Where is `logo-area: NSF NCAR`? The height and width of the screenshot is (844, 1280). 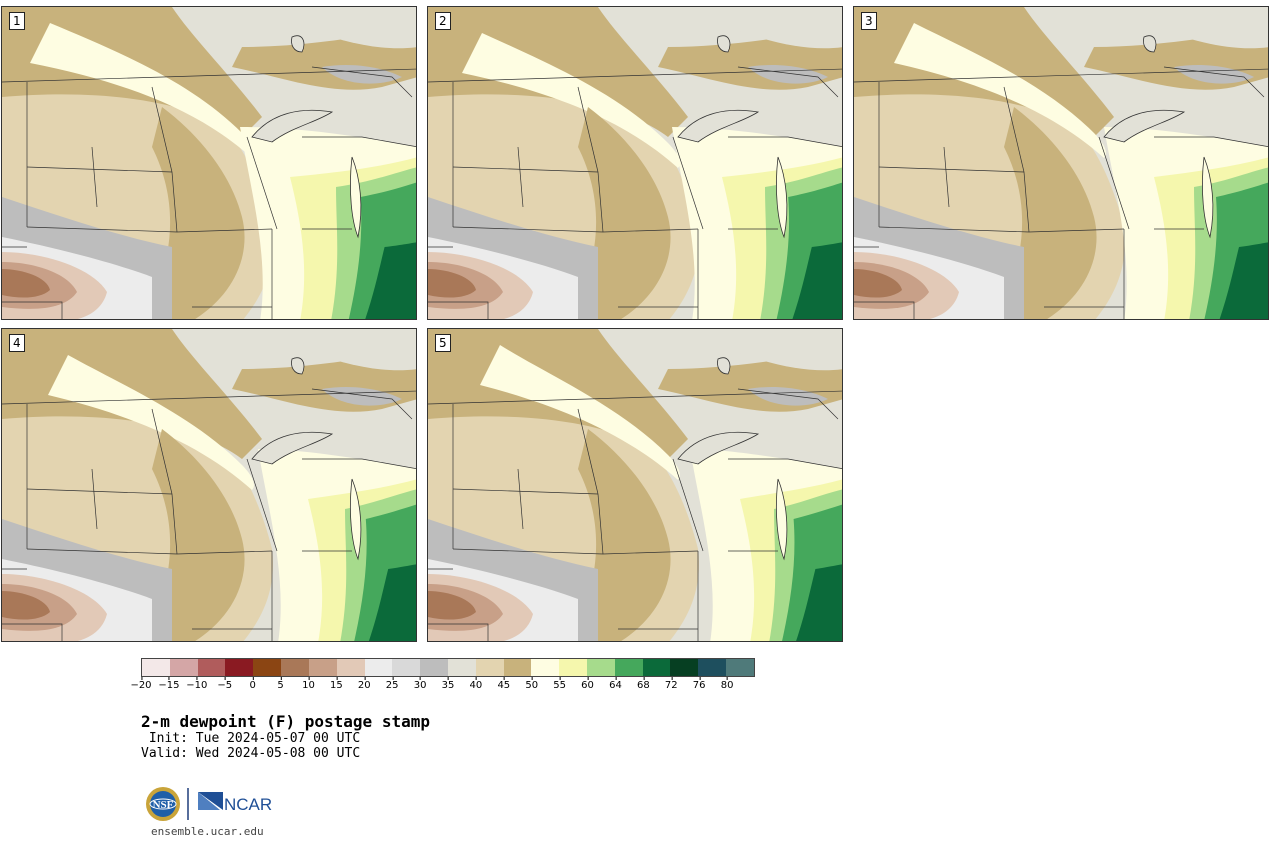
logo-area: NSF NCAR is located at coordinates (210, 804).